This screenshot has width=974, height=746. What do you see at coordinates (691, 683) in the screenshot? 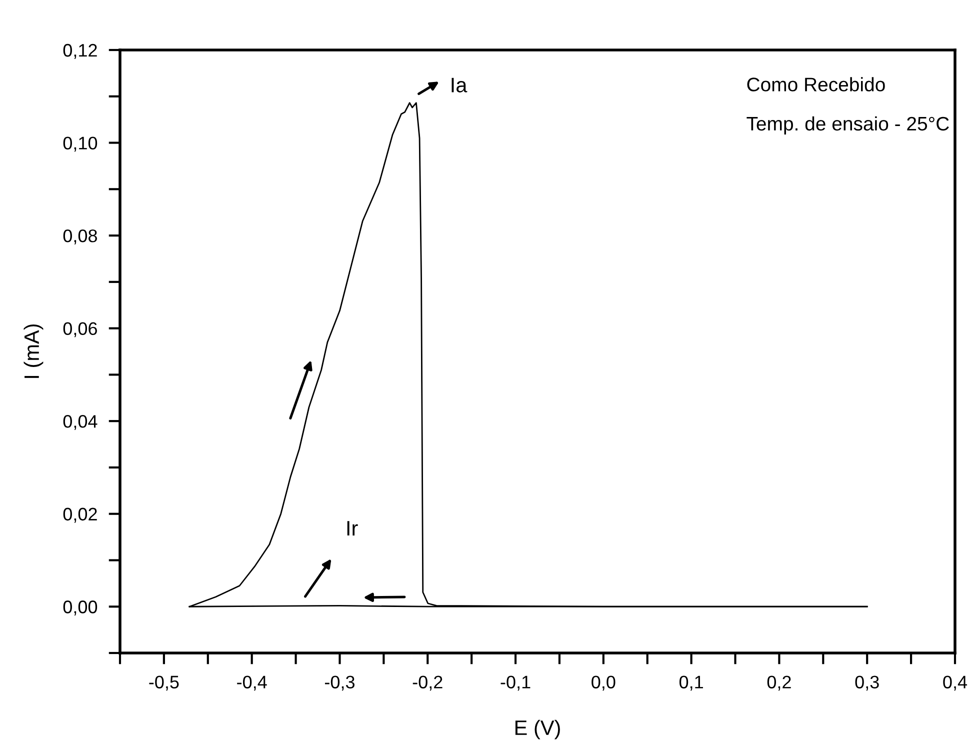
I see `x-tick-label: 0,1` at bounding box center [691, 683].